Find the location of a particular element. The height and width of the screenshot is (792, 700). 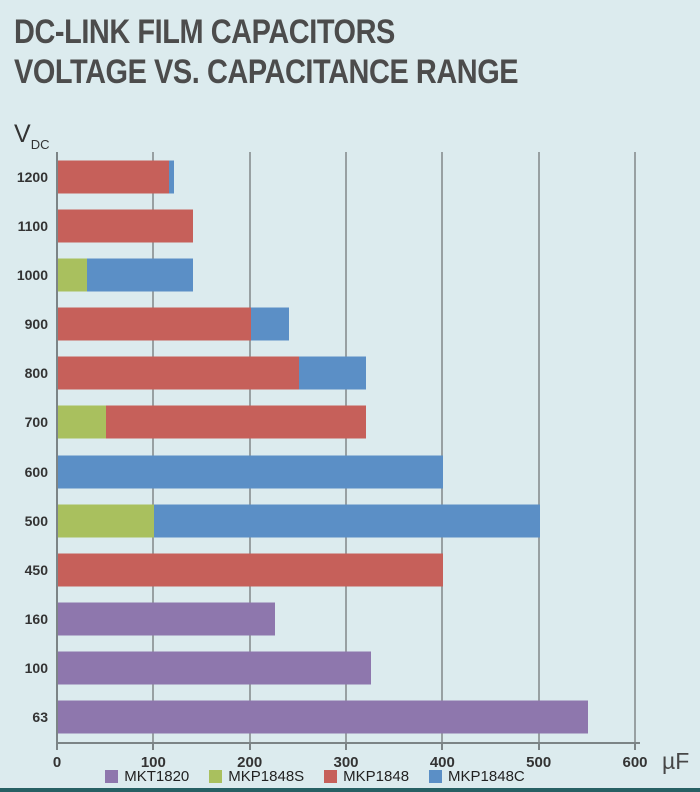

chart-row-600: 600 is located at coordinates (332, 471).